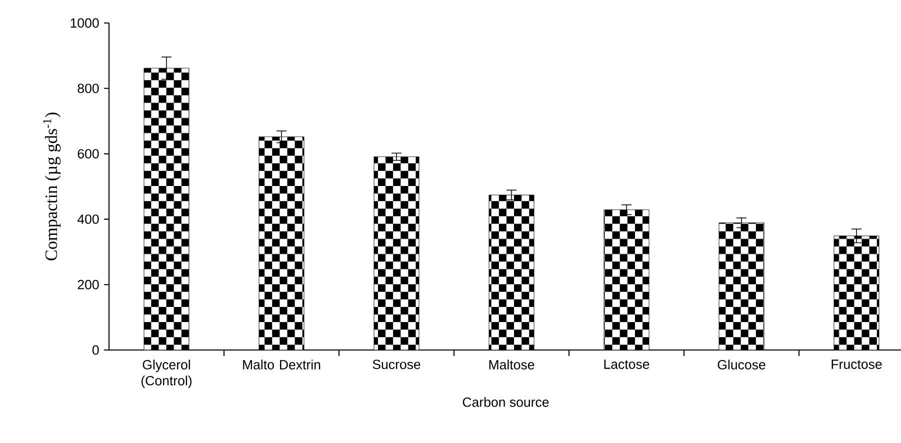  What do you see at coordinates (95, 350) in the screenshot?
I see `y-tick-label: 0` at bounding box center [95, 350].